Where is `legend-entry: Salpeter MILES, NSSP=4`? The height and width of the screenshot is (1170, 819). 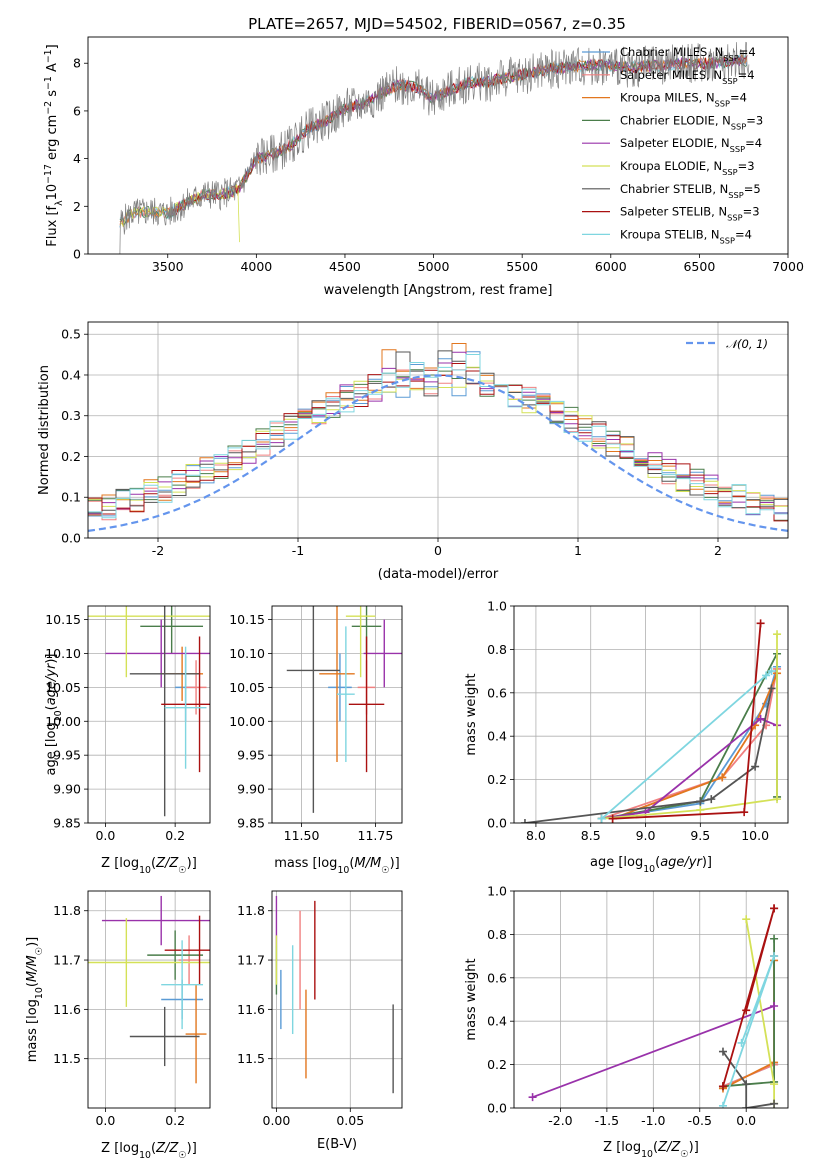
legend-entry: Salpeter MILES, NSSP=4 is located at coordinates (687, 77).